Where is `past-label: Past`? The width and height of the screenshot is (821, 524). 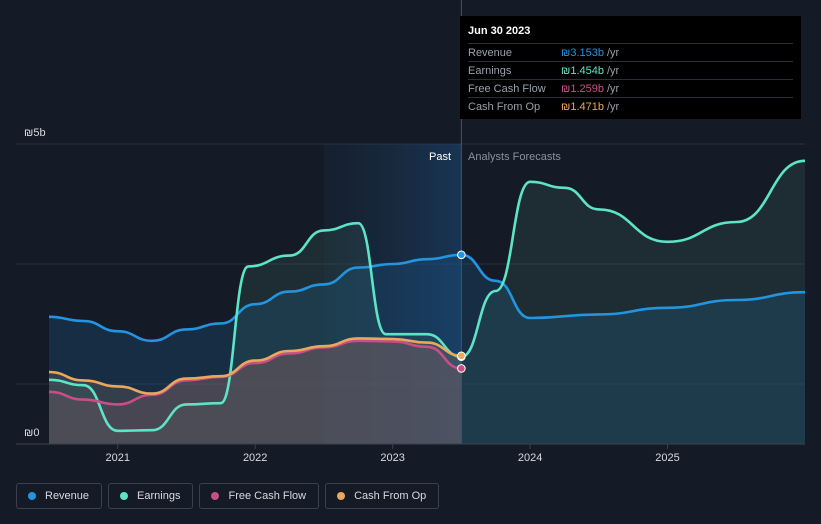
past-label: Past is located at coordinates (440, 157).